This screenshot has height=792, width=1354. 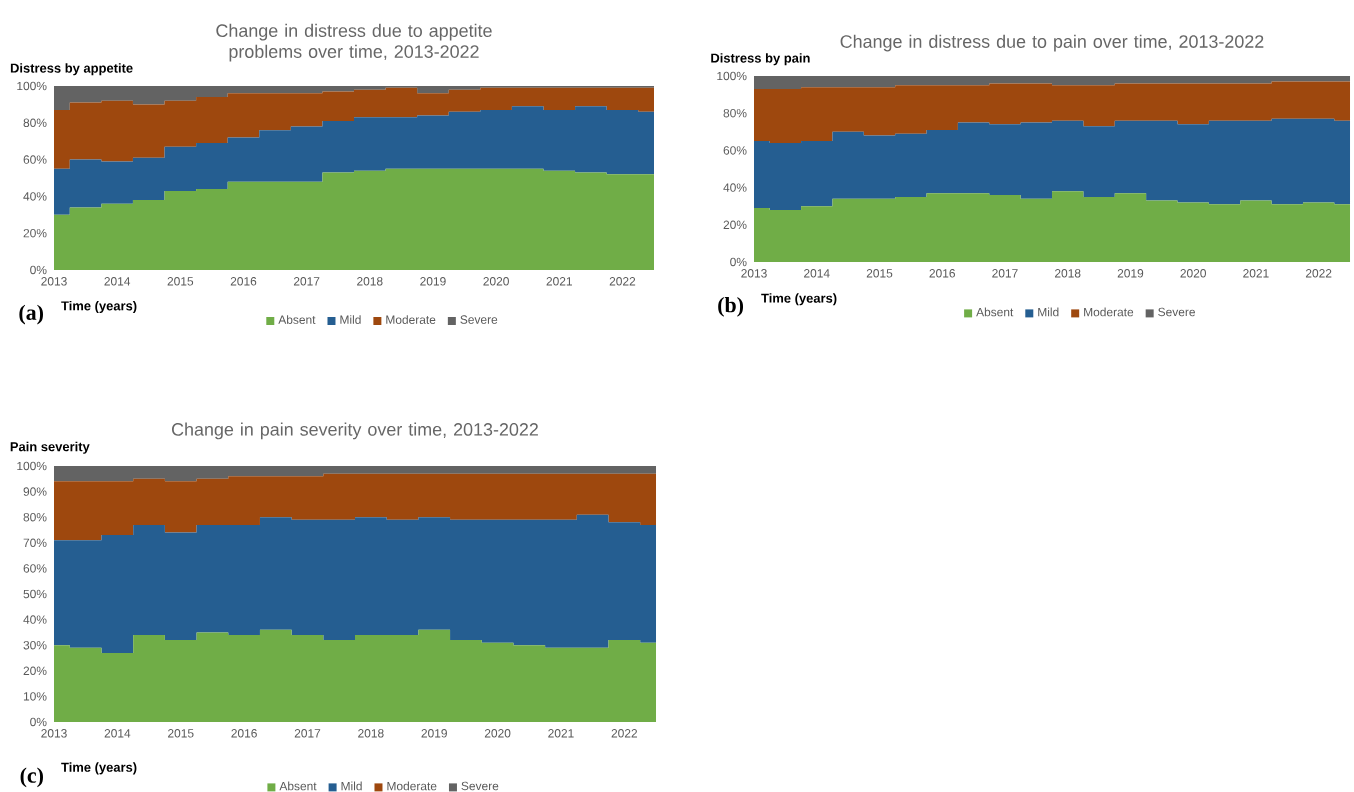 What do you see at coordinates (31, 777) in the screenshot?
I see `text: (c)` at bounding box center [31, 777].